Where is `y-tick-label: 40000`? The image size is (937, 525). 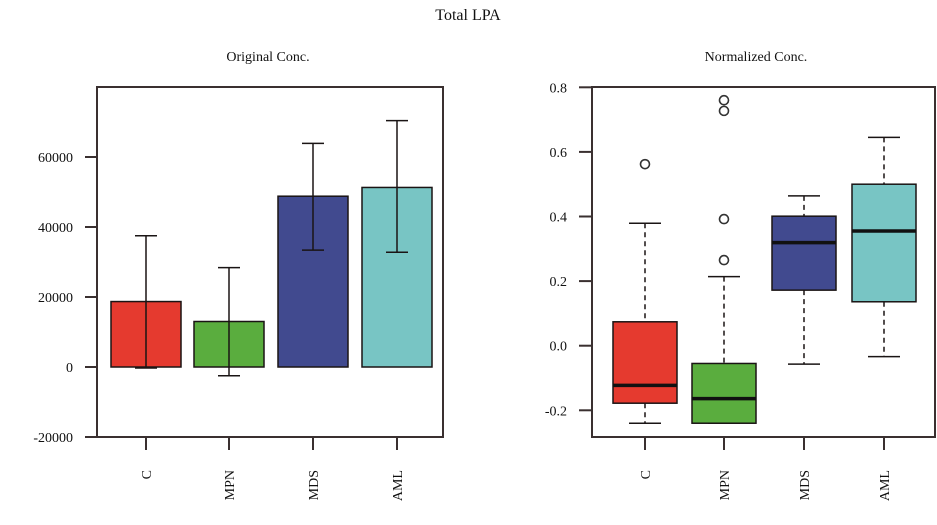 y-tick-label: 40000 is located at coordinates (55, 228).